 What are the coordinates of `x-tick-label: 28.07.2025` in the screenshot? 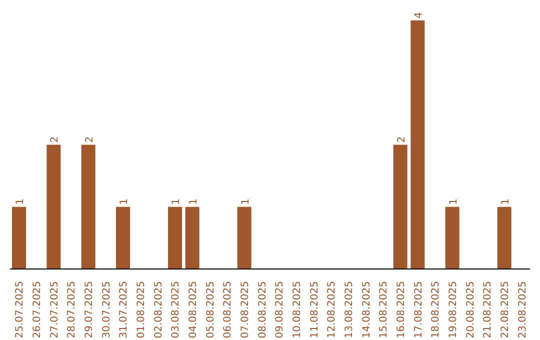 It's located at (72, 309).